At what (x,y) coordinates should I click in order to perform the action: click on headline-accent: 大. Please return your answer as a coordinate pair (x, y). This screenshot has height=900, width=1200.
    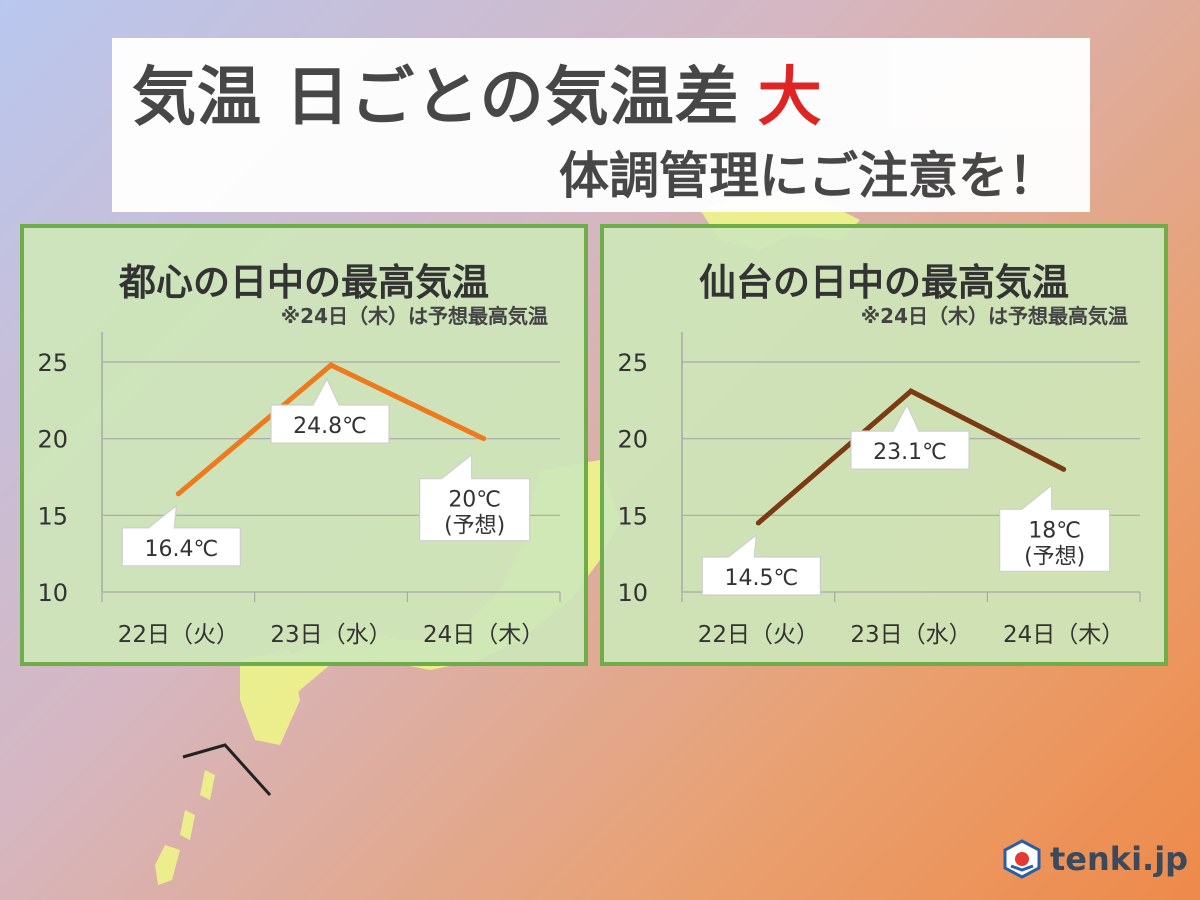
    Looking at the image, I should click on (790, 98).